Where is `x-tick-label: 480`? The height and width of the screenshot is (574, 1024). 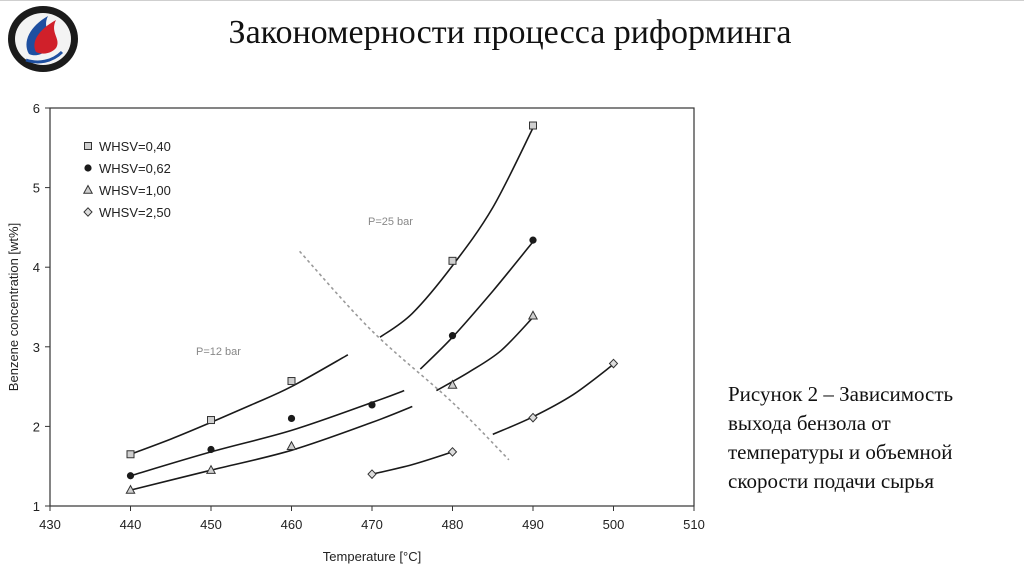
x-tick-label: 480 is located at coordinates (453, 524).